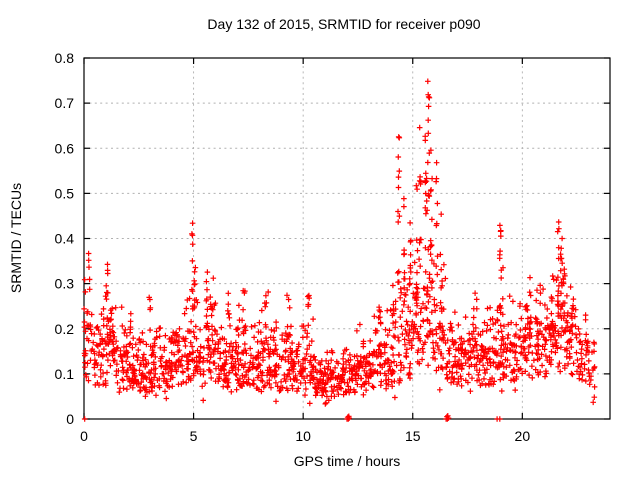 Image resolution: width=640 pixels, height=485 pixels. I want to click on y-tick-label: 0.3, so click(65, 284).